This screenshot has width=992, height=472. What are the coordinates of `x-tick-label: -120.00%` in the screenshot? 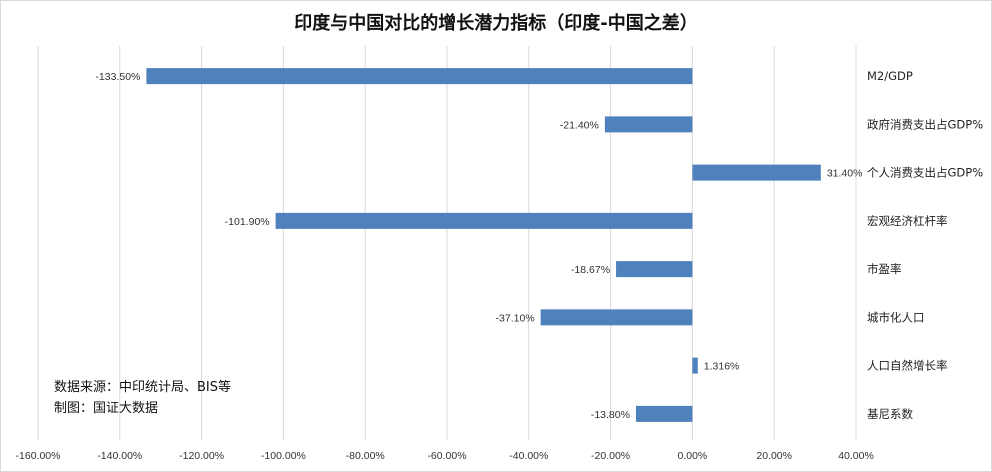 It's located at (201, 456).